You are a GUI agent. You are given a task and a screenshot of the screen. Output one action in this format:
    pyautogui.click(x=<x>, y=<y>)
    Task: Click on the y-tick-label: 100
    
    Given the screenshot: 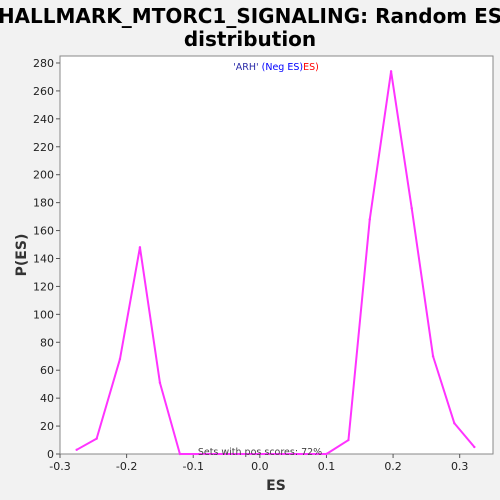 What is the action you would take?
    pyautogui.click(x=43, y=314)
    